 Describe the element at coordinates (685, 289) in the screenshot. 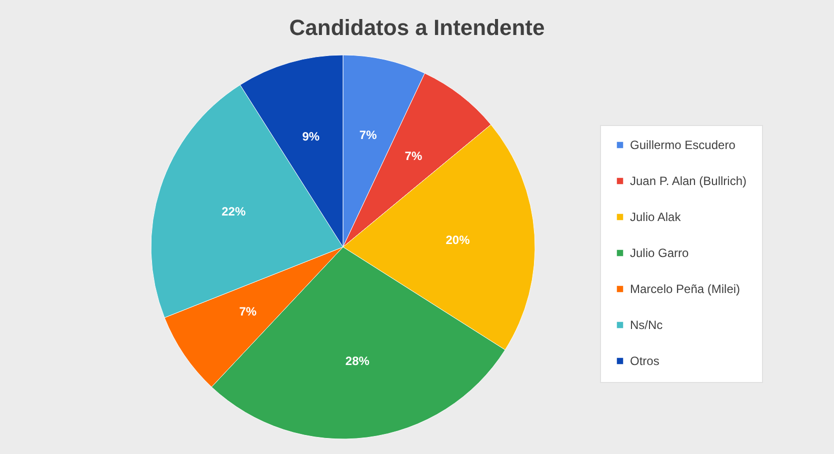

I see `legend-label: Marcelo Peña (Milei)` at that location.